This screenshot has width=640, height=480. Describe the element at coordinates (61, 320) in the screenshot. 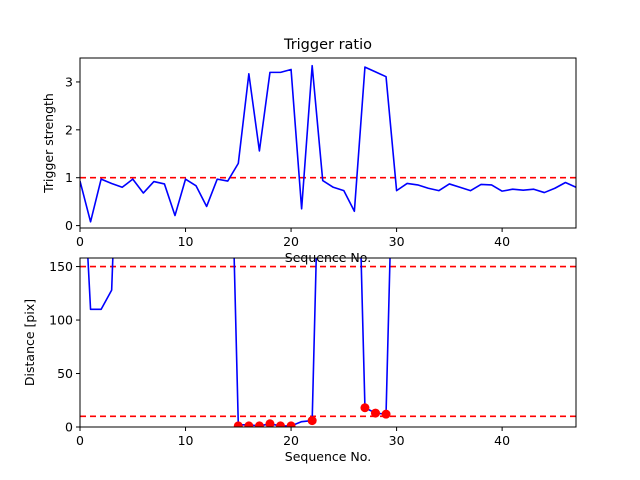

I see `y-tick-label: 100` at that location.